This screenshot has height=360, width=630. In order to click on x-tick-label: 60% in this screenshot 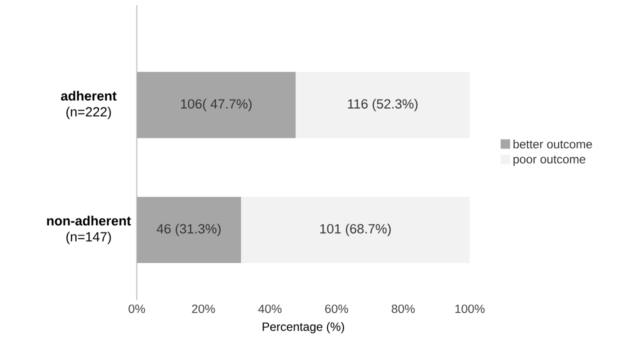, I will do `click(336, 309)`.